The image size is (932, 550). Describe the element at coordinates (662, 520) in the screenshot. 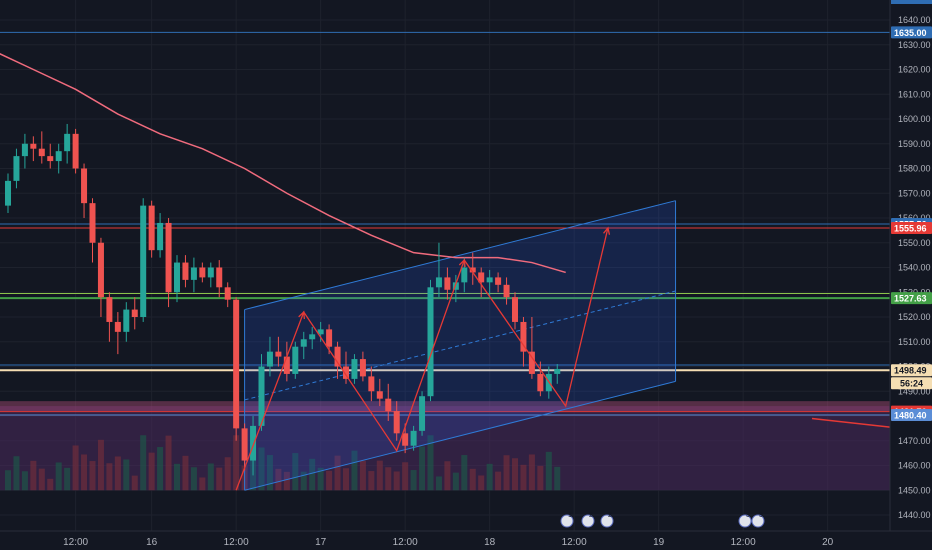

I see `event-badges: 1 2 2 3 3` at that location.